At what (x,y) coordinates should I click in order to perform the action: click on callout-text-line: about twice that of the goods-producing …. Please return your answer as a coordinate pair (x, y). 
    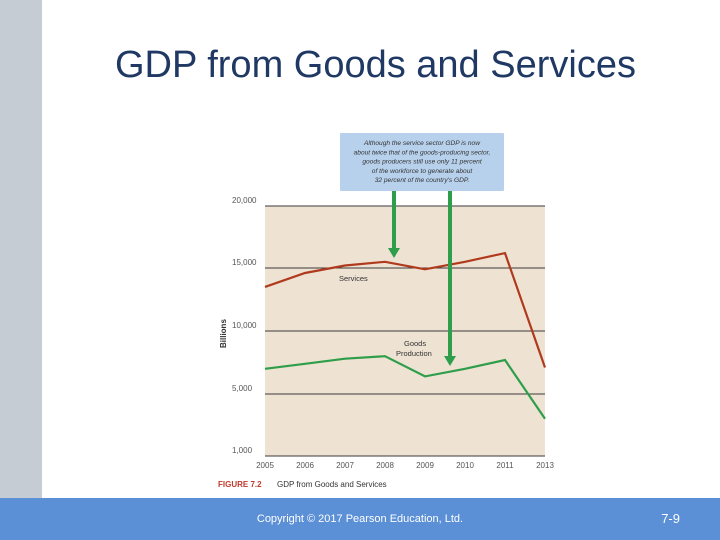
    Looking at the image, I should click on (422, 152).